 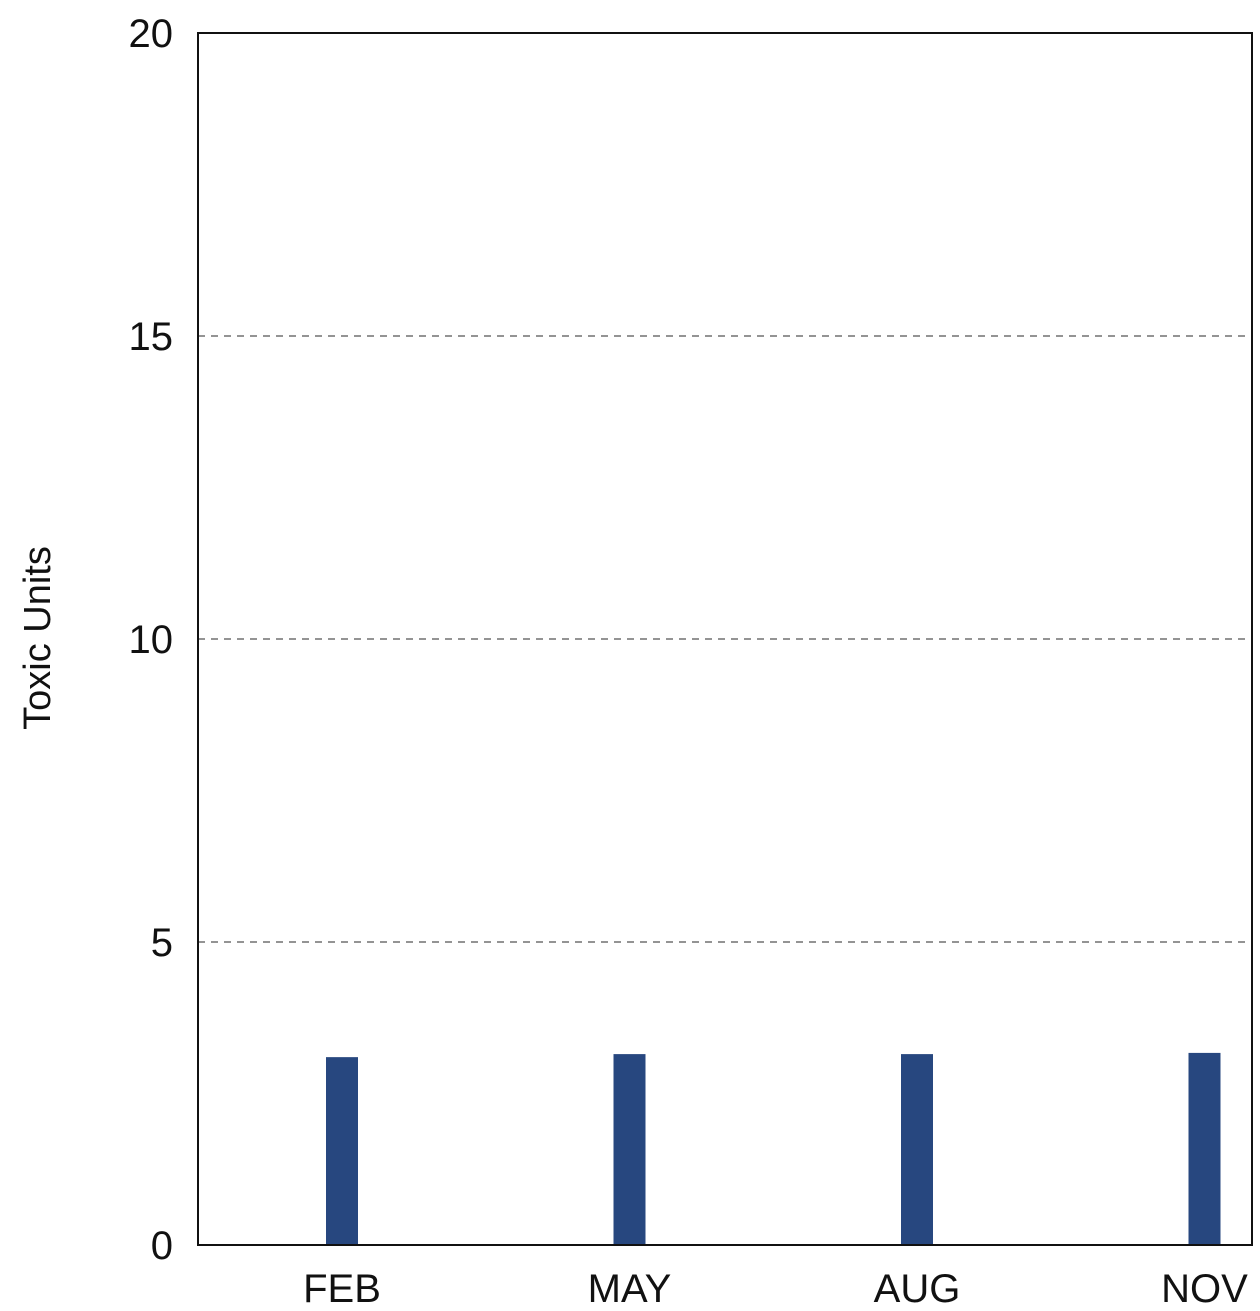 I want to click on y-axis-label: Toxic Units, so click(x=38, y=638).